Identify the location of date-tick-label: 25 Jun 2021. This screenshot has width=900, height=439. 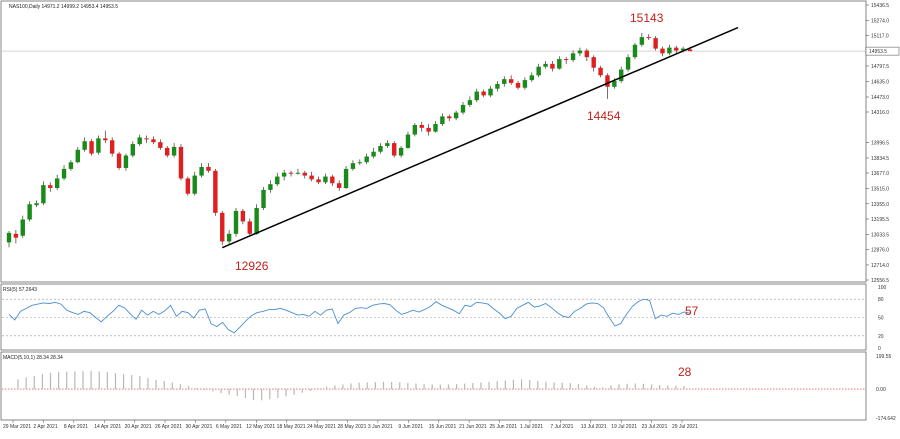
(504, 427).